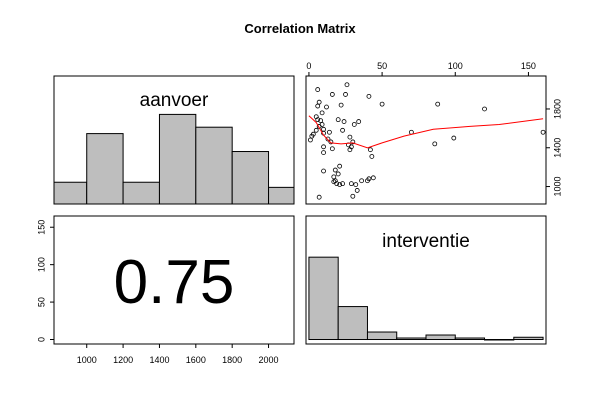 The height and width of the screenshot is (400, 599). What do you see at coordinates (41, 264) in the screenshot?
I see `left-axis-tick-label: 100` at bounding box center [41, 264].